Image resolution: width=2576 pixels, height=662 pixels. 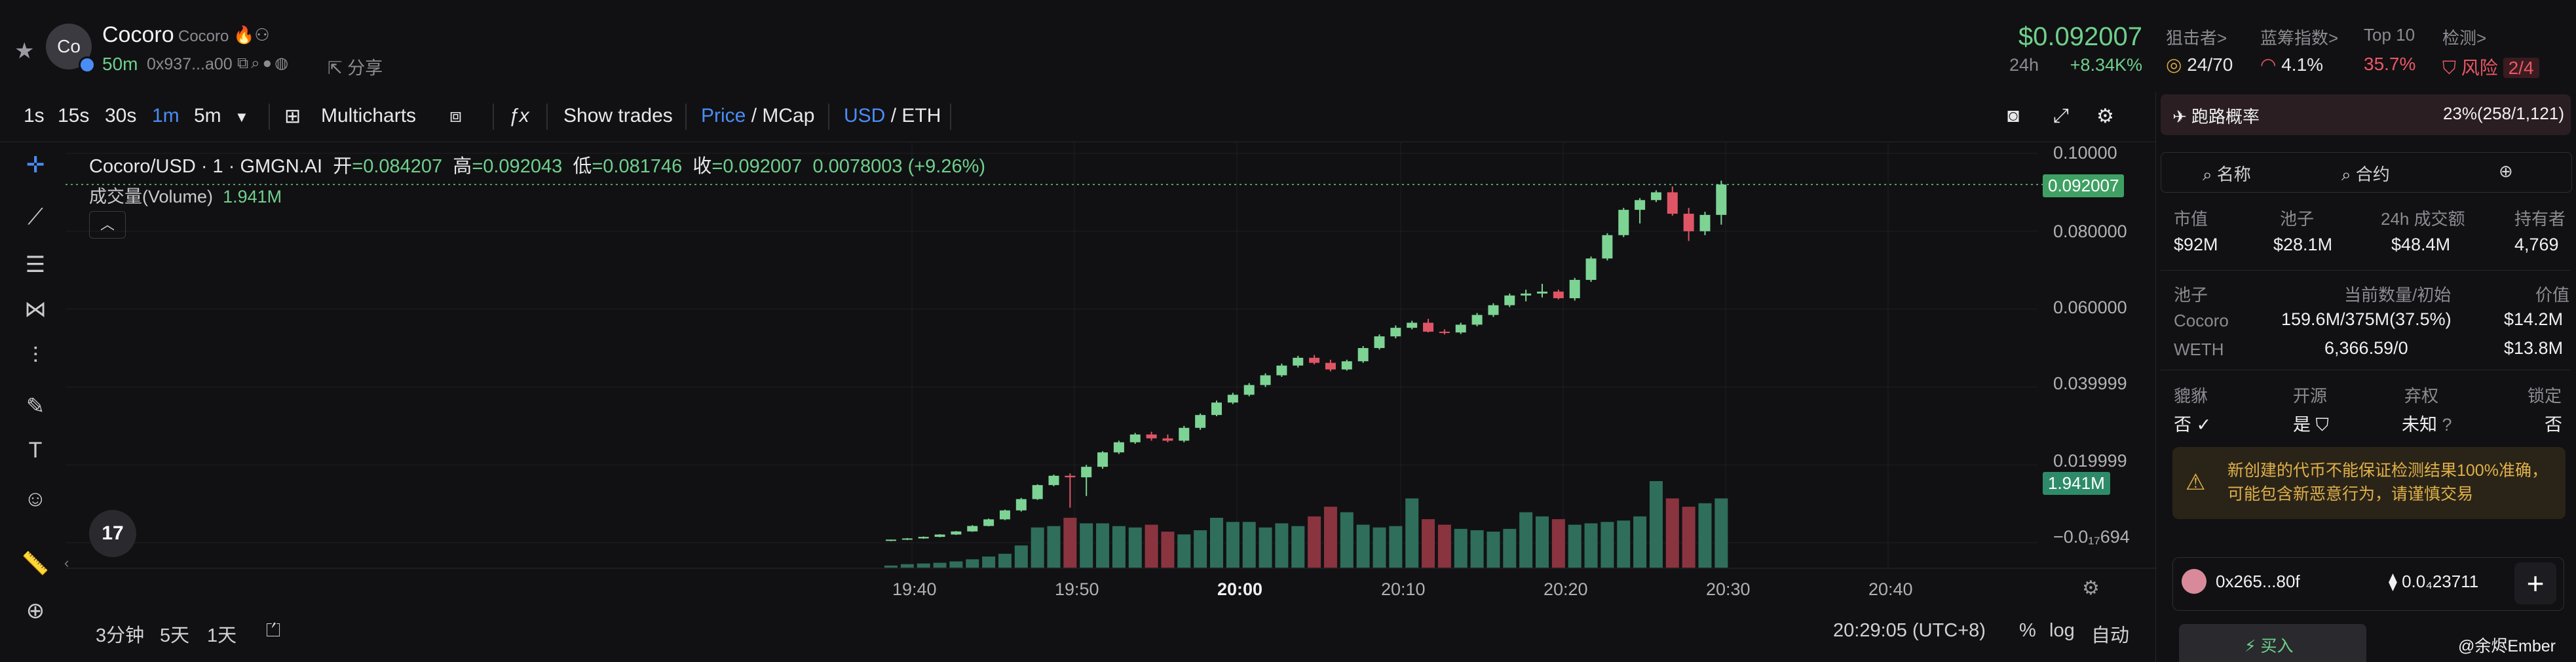 What do you see at coordinates (2027, 631) in the screenshot?
I see `percent-toggle: %` at bounding box center [2027, 631].